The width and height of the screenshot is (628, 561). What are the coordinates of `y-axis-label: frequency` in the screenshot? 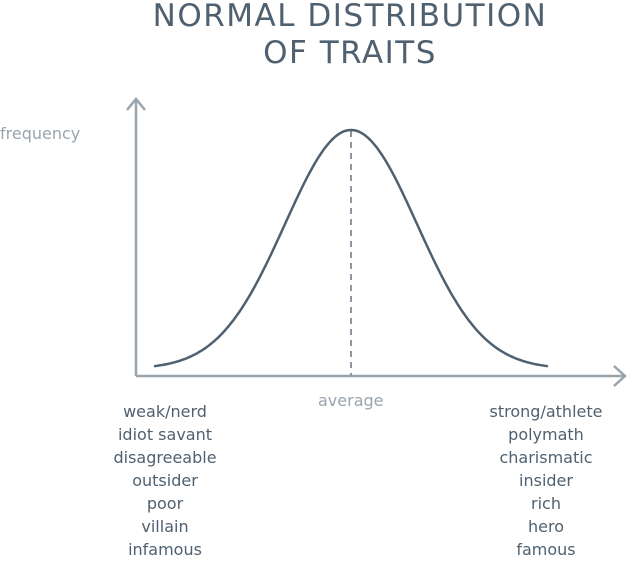 It's located at (40, 133).